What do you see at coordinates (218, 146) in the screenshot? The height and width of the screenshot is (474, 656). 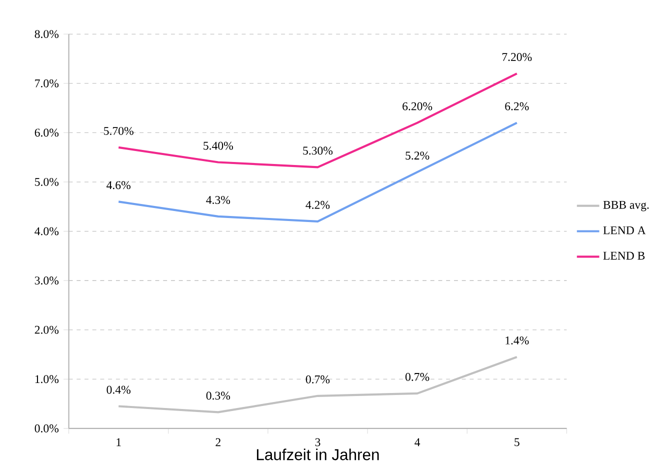 I see `data-label: 5.40%` at bounding box center [218, 146].